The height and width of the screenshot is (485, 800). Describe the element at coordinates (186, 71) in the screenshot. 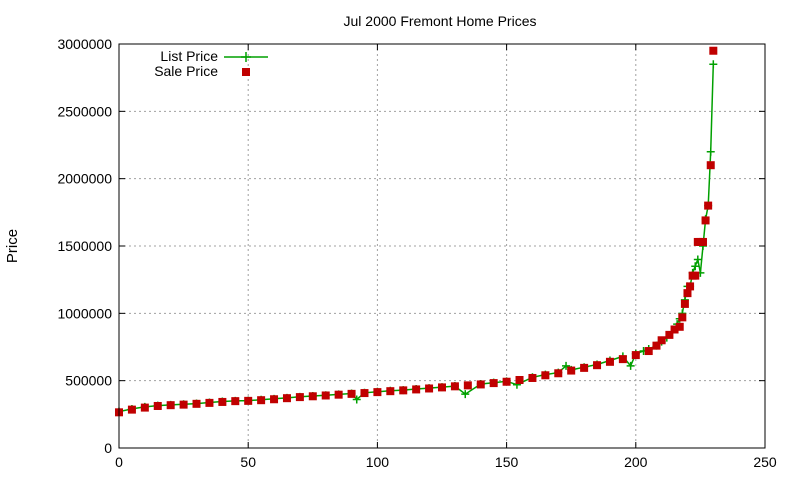

I see `legend-sale-label: Sale Price` at that location.